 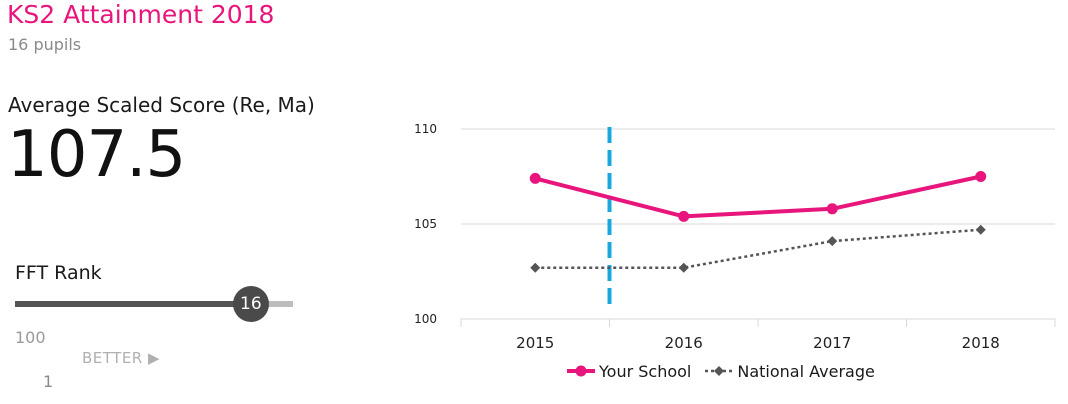 What do you see at coordinates (121, 358) in the screenshot?
I see `rank-direction-label: BETTER ▶` at bounding box center [121, 358].